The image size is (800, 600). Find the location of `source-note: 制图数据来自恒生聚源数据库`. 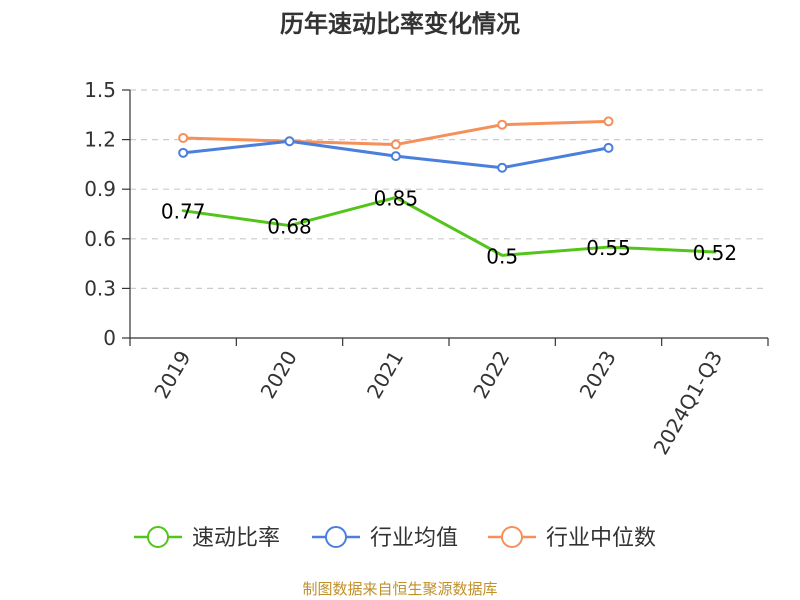

source-note: 制图数据来自恒生聚源数据库 is located at coordinates (399, 589).